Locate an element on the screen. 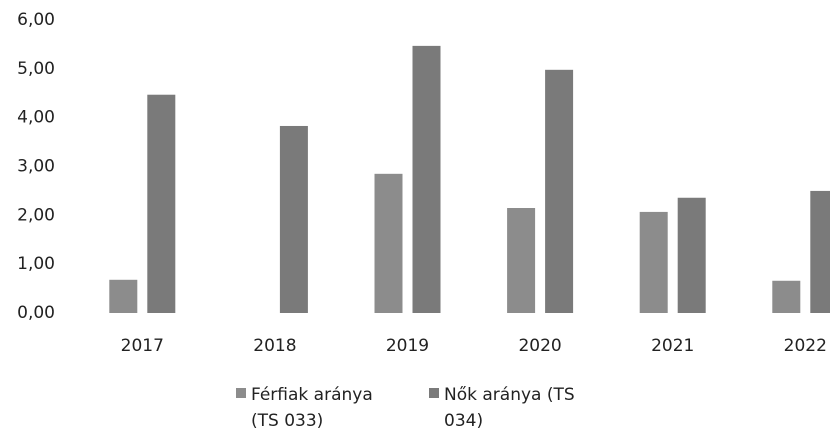 The width and height of the screenshot is (830, 444). x-tick-label: 2020 is located at coordinates (539, 346).